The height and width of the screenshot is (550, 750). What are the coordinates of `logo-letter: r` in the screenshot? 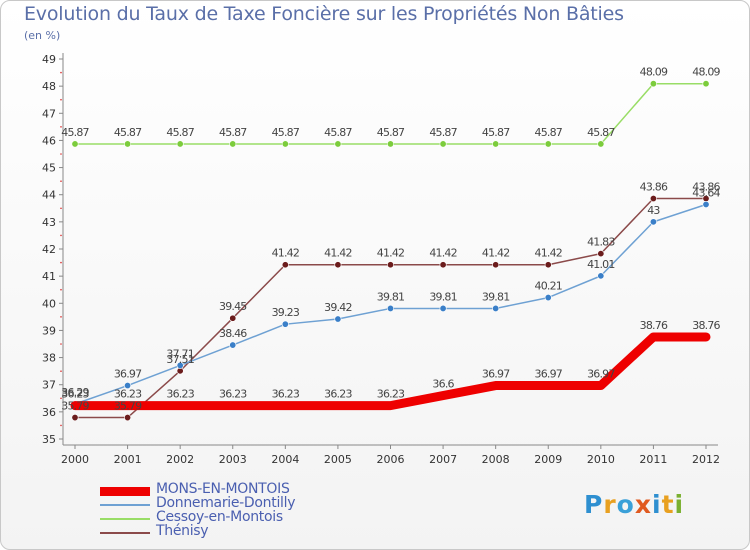 It's located at (610, 504).